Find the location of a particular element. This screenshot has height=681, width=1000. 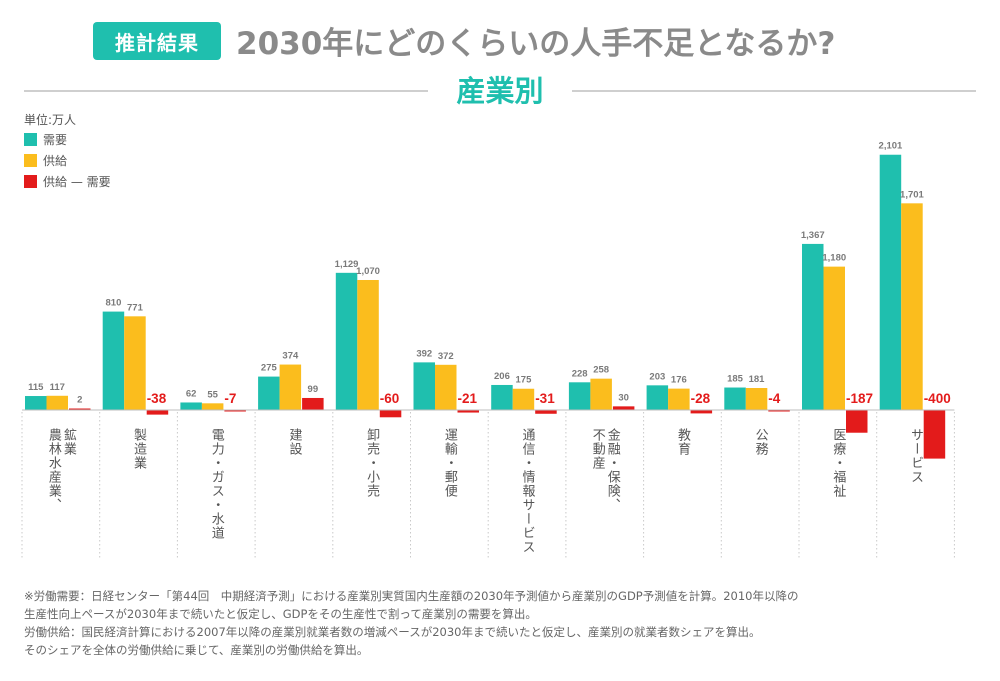

category-label: 教育 is located at coordinates (683, 441).